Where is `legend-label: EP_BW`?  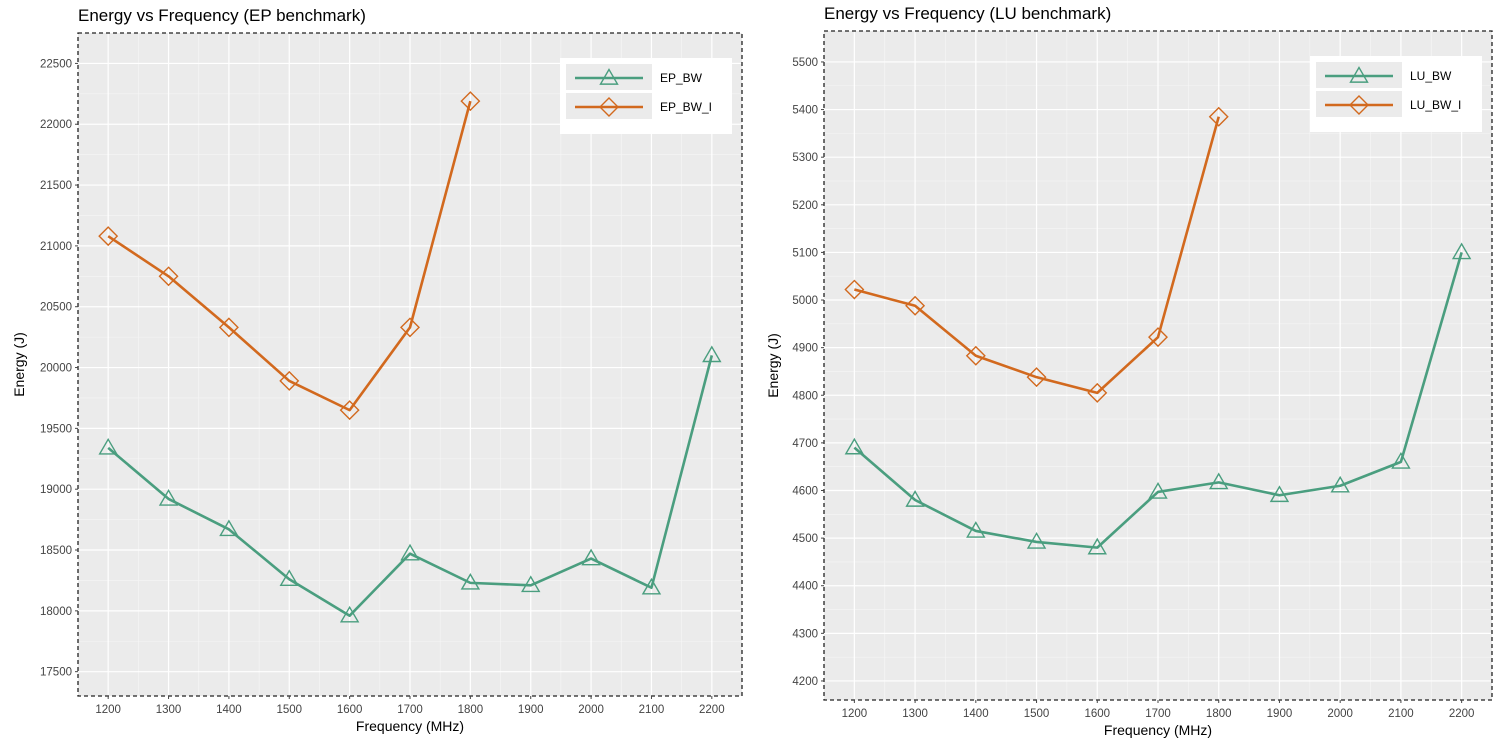 legend-label: EP_BW is located at coordinates (681, 78).